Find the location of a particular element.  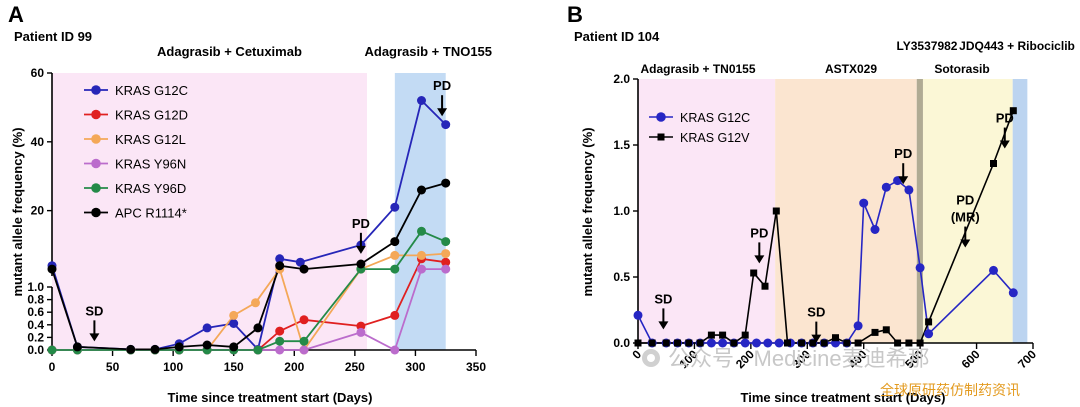

data-point-s1-p4 is located at coordinates (689, 343).